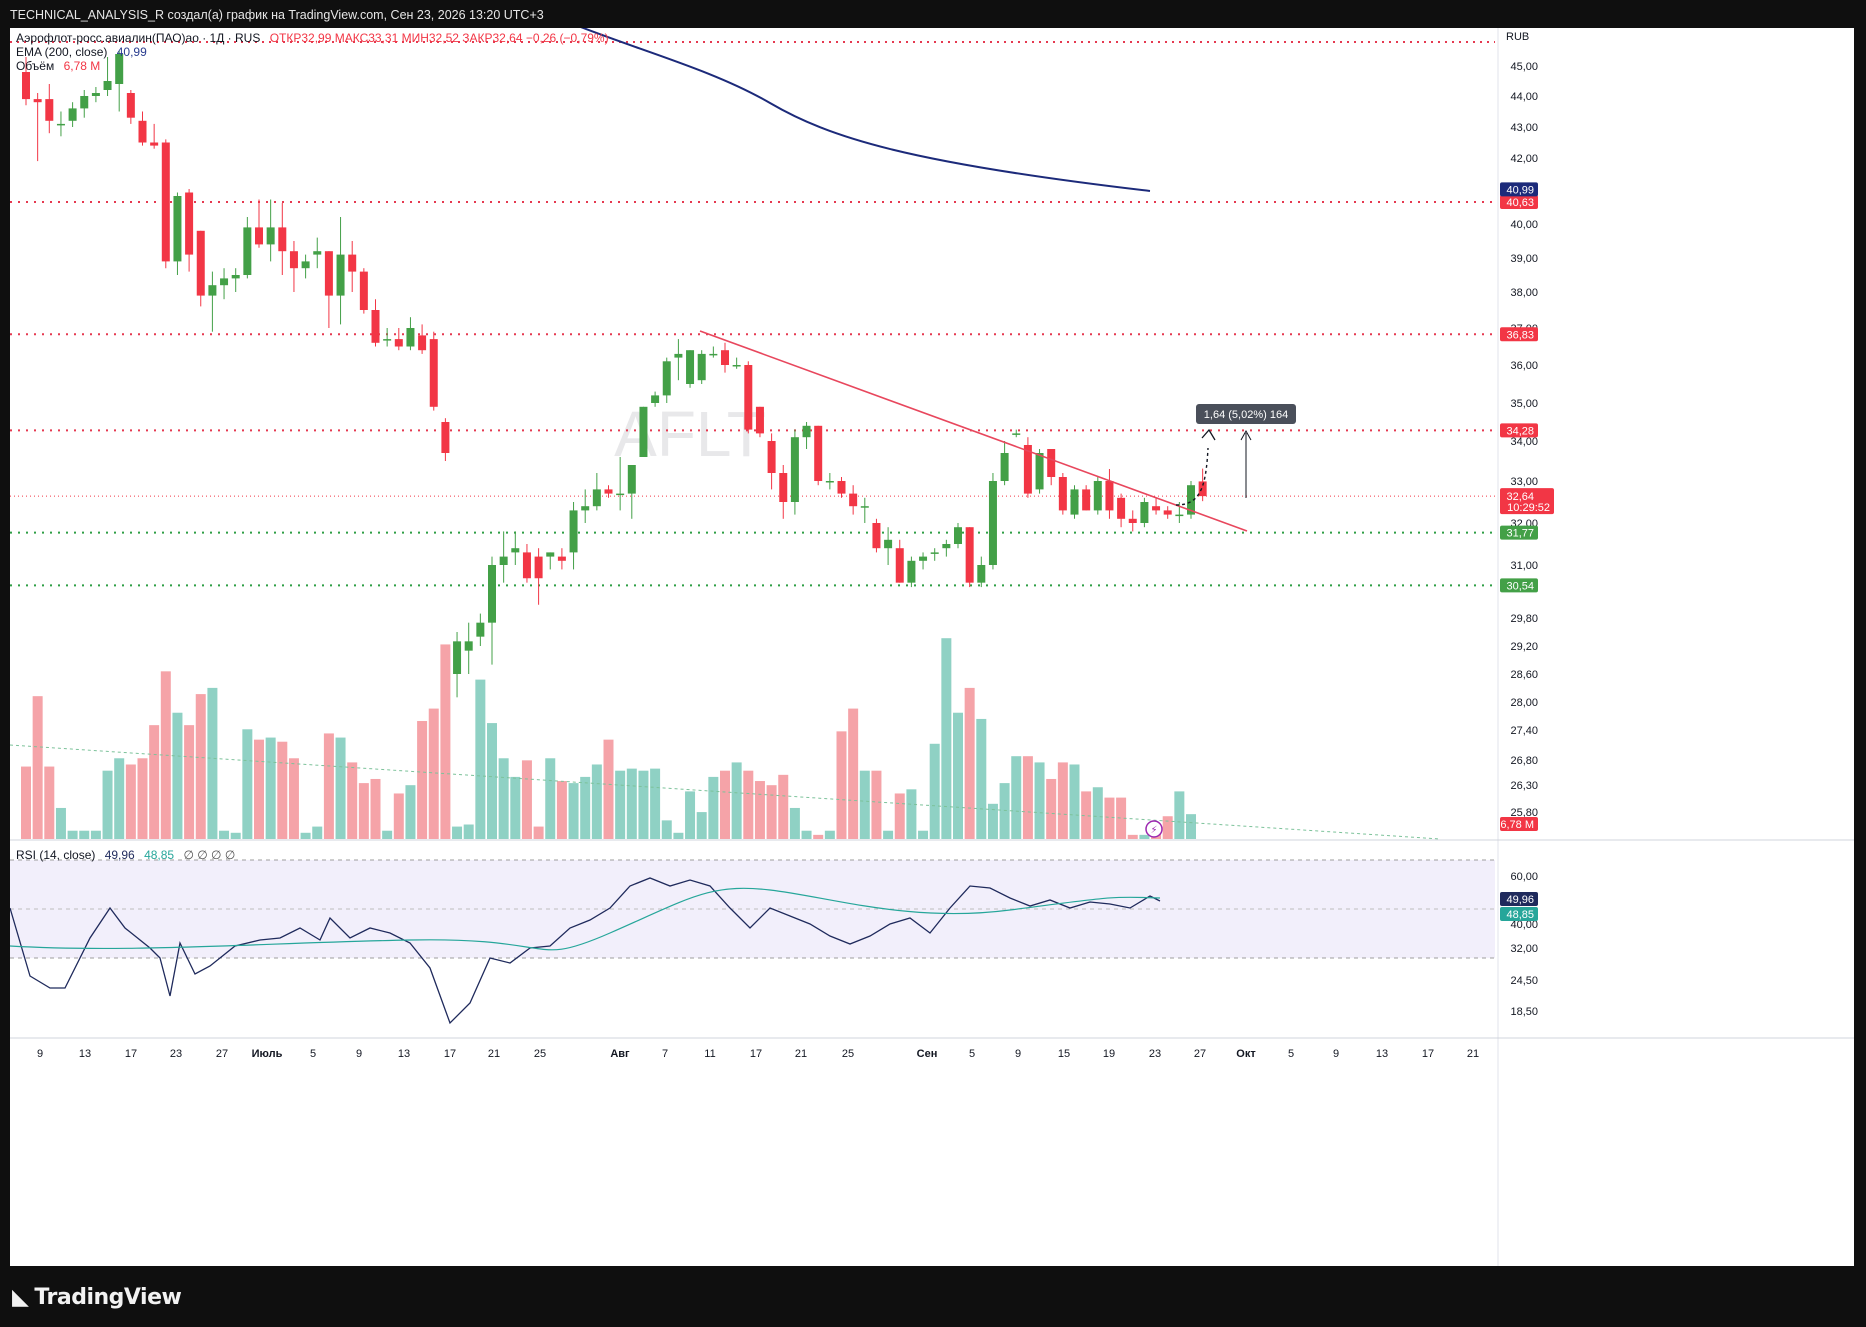 This screenshot has width=1866, height=1327. What do you see at coordinates (1524, 813) in the screenshot?
I see `price-tick-label: 25,80` at bounding box center [1524, 813].